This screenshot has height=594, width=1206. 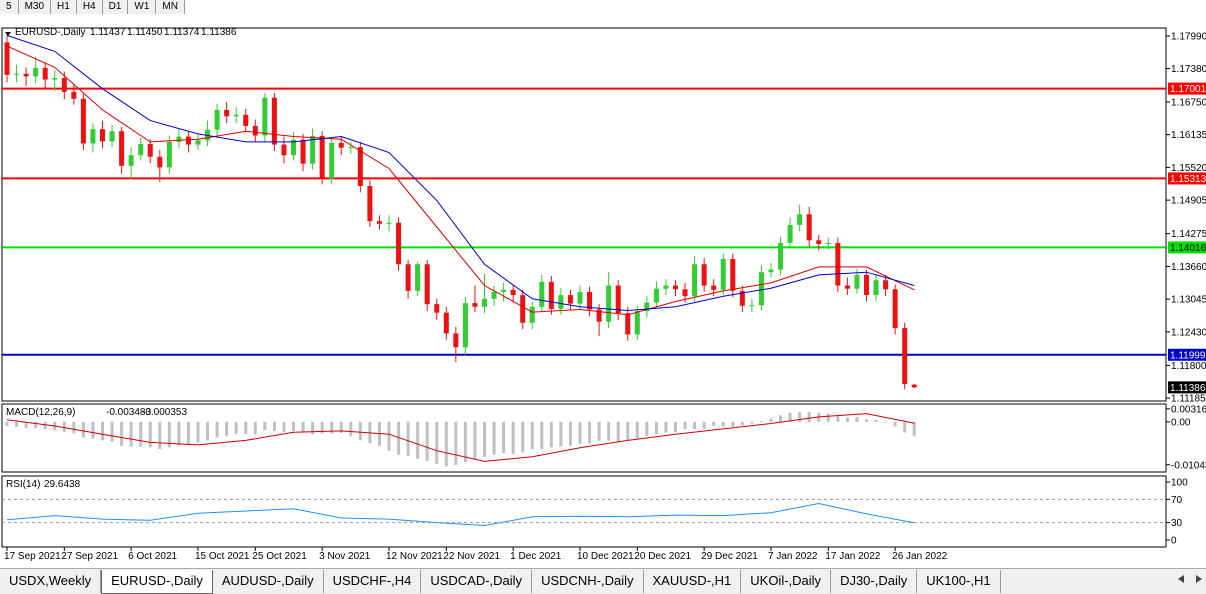 I want to click on chart-tab: EURUSD-,Daily, so click(x=157, y=582).